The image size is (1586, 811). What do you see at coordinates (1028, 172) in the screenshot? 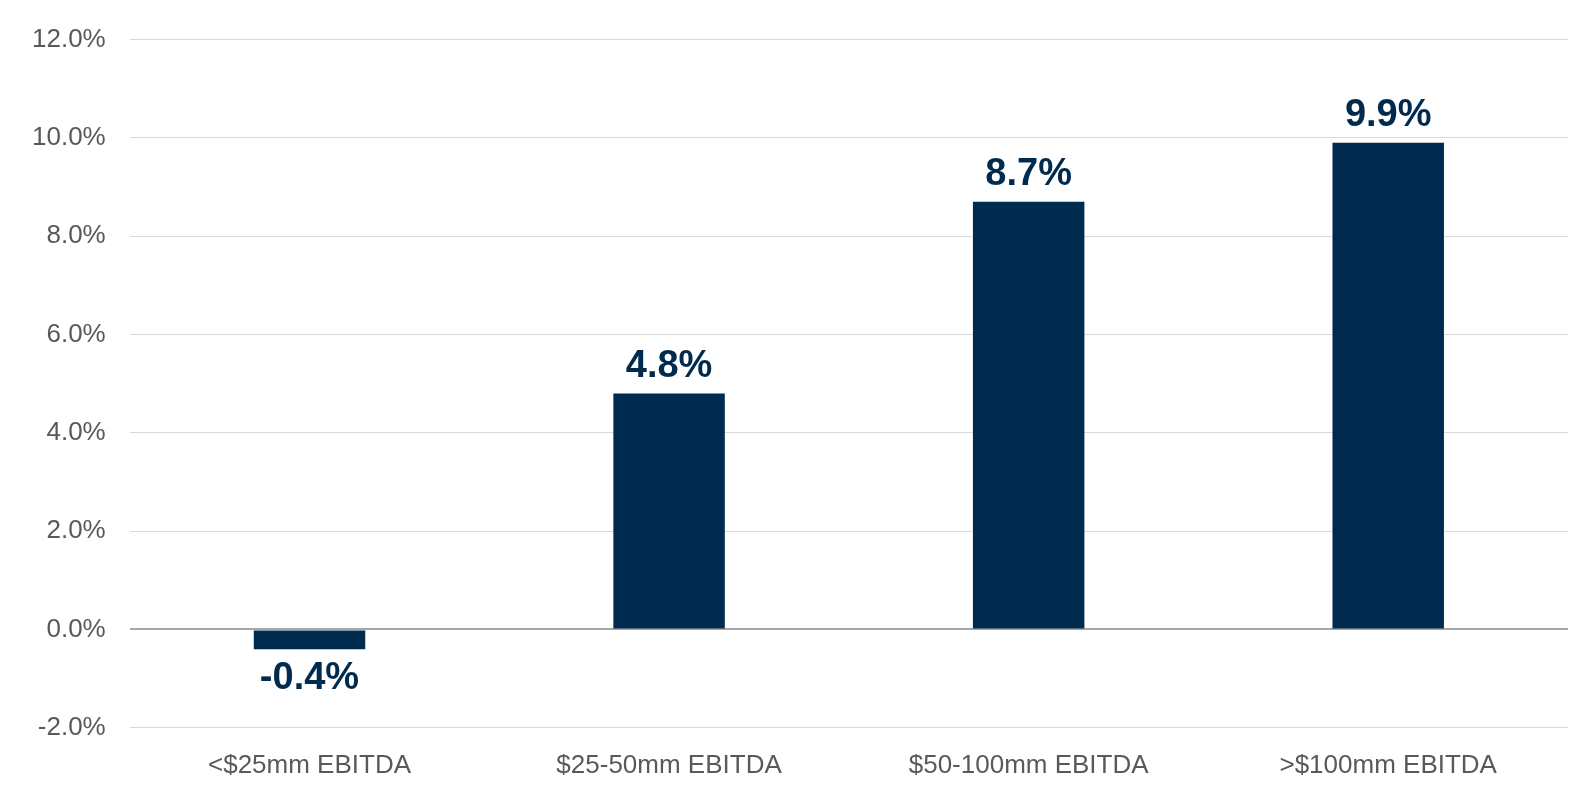
I see `data-label: 8.7%` at bounding box center [1028, 172].